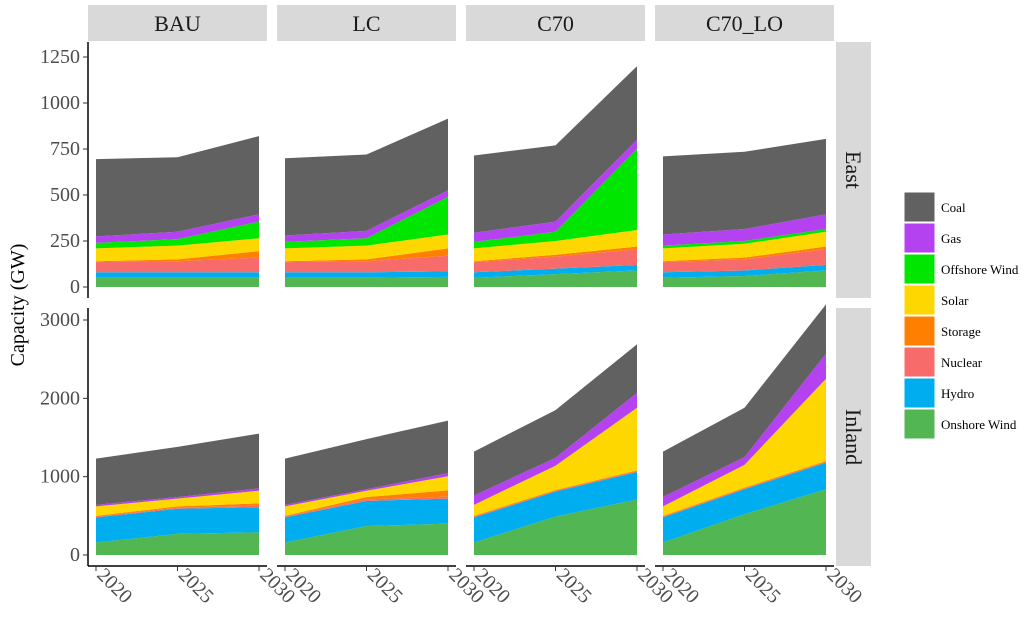  I want to click on panel-c70-lo-inland, so click(744, 435).